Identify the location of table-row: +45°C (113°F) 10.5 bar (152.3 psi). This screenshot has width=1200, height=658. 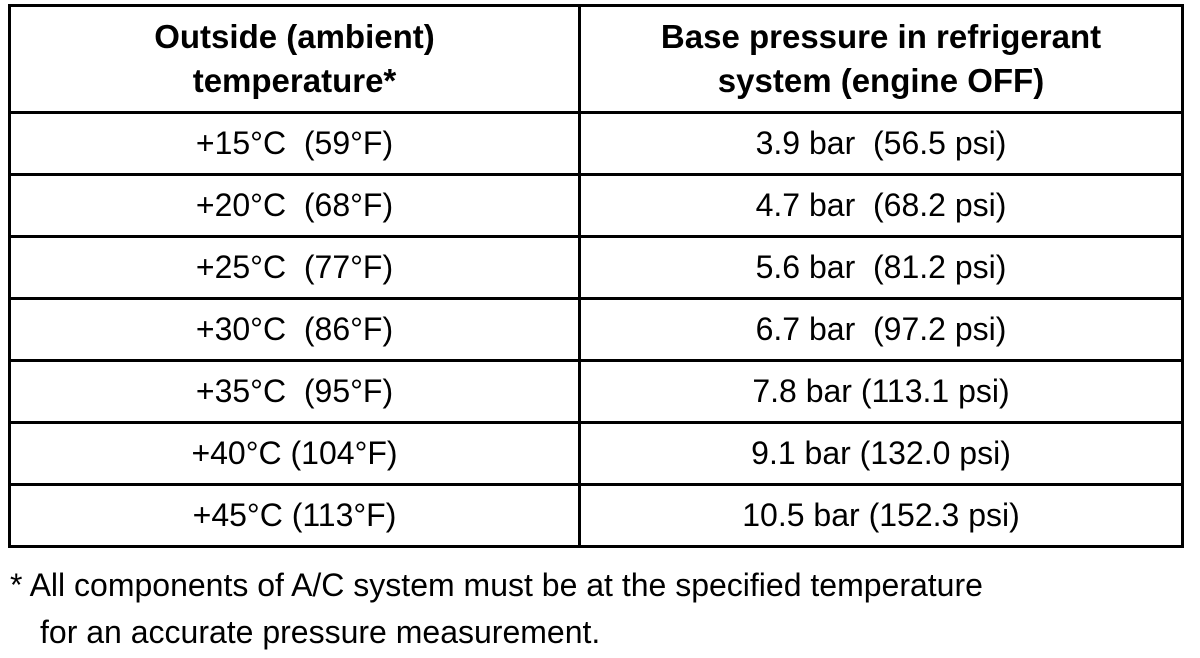
(596, 515).